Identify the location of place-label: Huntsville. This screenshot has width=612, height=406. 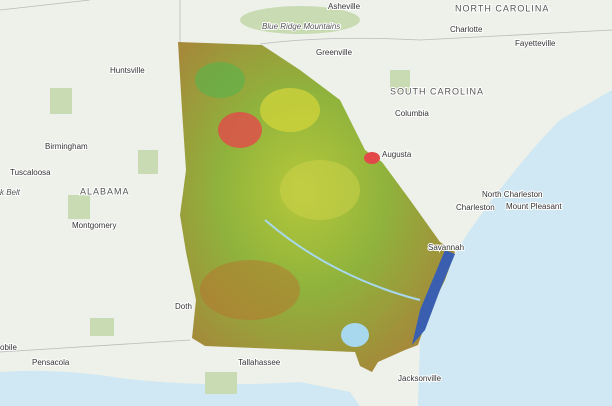
(127, 70).